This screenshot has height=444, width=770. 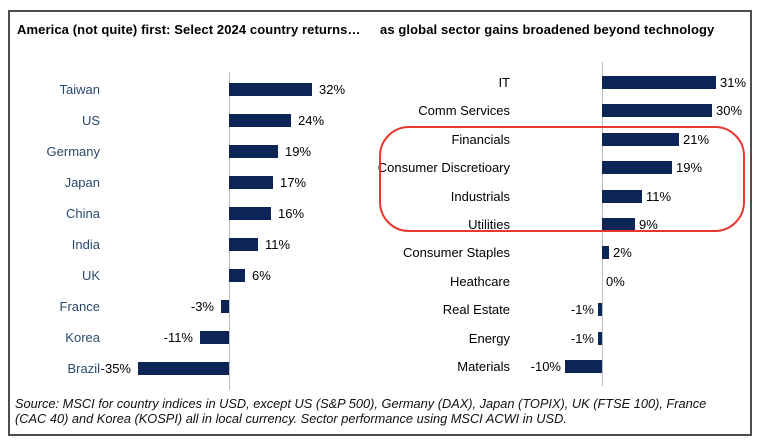 I want to click on value-label: 30%, so click(x=729, y=110).